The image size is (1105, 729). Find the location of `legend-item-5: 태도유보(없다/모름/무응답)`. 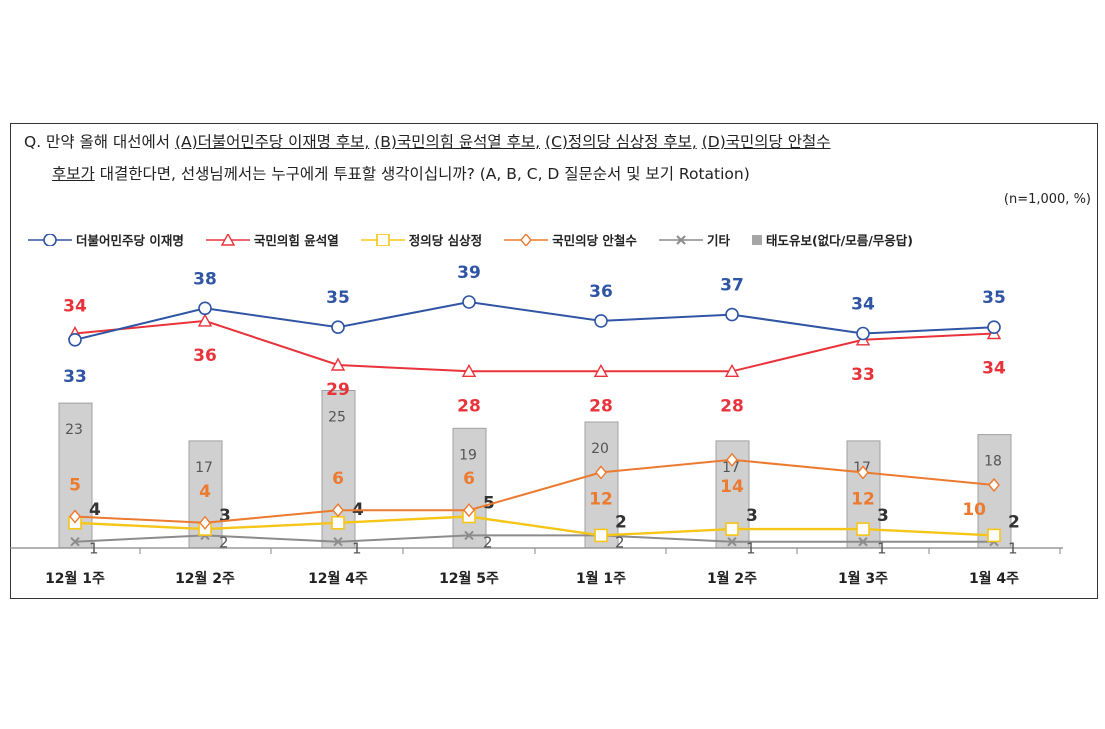

legend-item-5: 태도유보(없다/모름/무응답) is located at coordinates (832, 239).